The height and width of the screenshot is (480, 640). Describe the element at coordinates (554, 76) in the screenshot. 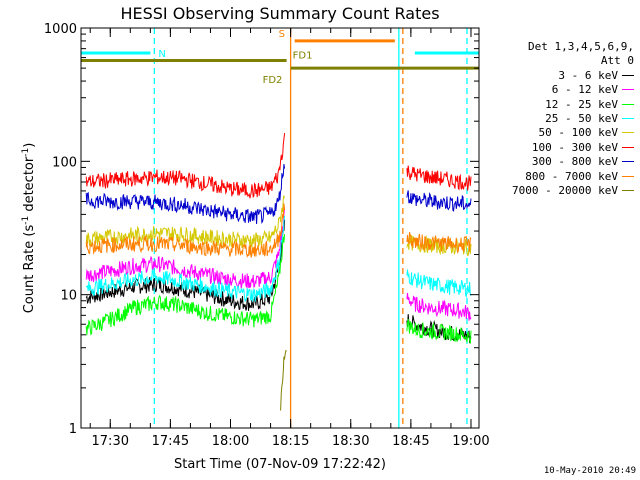

I see `legend-entry: 3 - 6 keV` at that location.